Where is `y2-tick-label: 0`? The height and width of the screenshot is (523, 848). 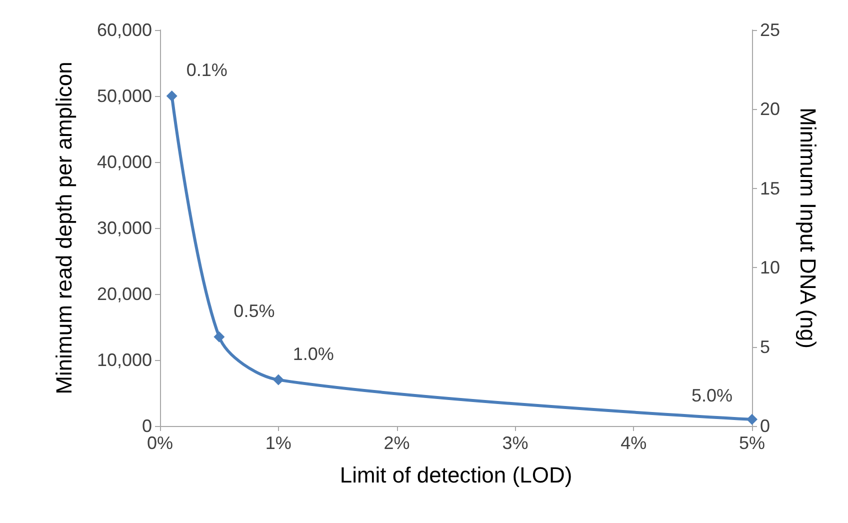
y2-tick-label: 0 is located at coordinates (765, 426).